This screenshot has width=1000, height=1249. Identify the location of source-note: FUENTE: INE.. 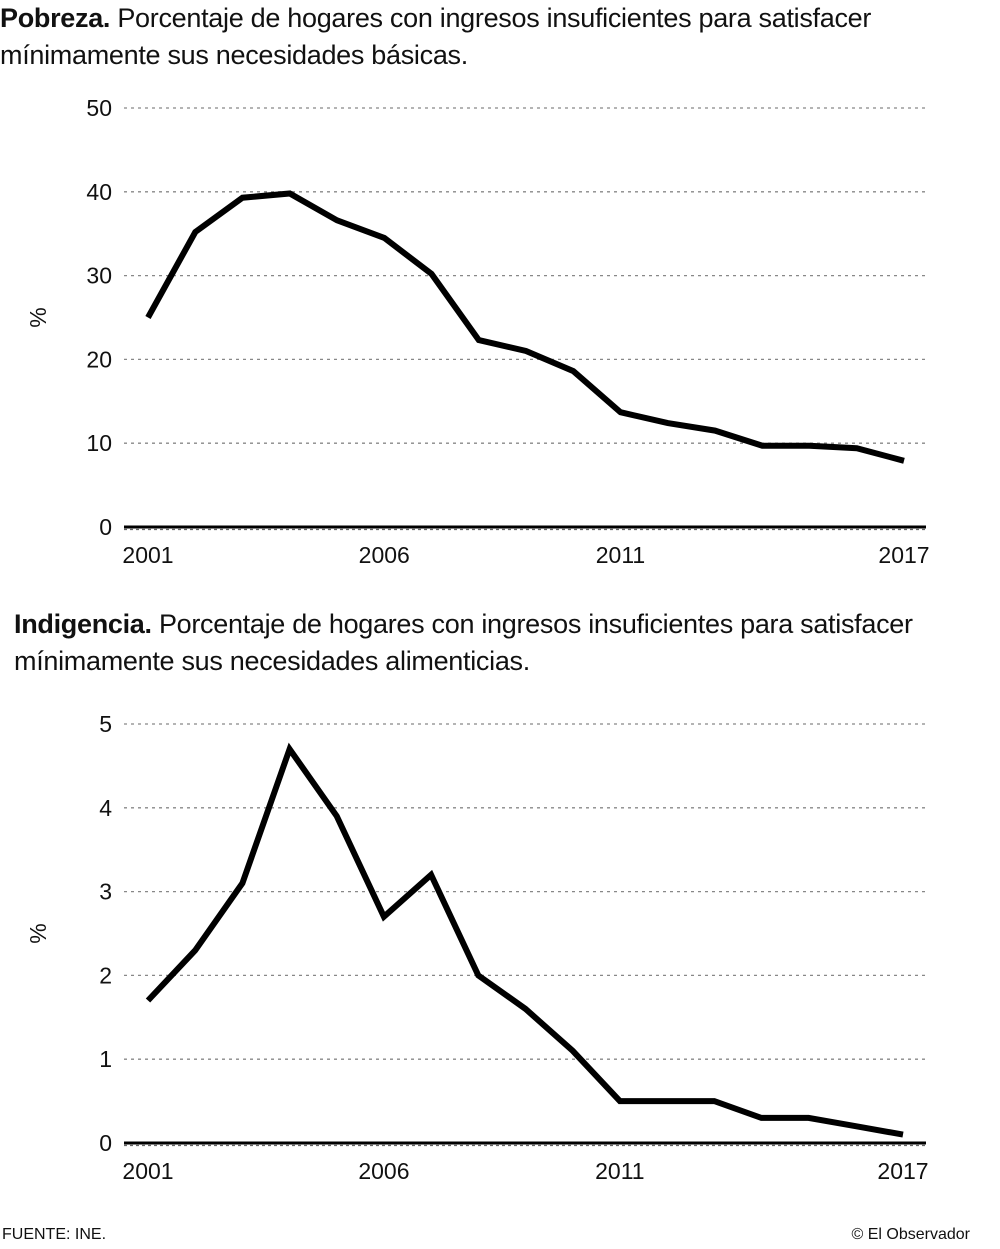
(54, 1234).